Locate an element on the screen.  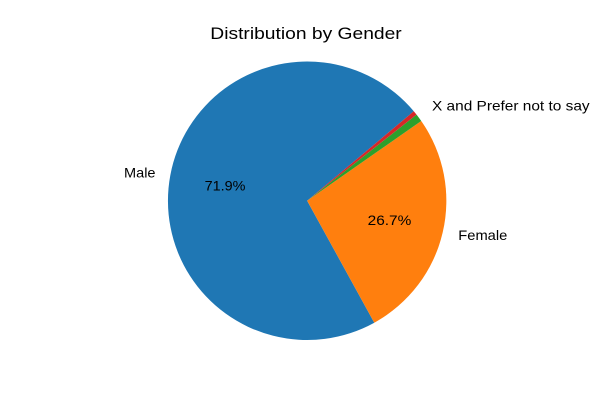
svg-text: Male is located at coordinates (140, 172).